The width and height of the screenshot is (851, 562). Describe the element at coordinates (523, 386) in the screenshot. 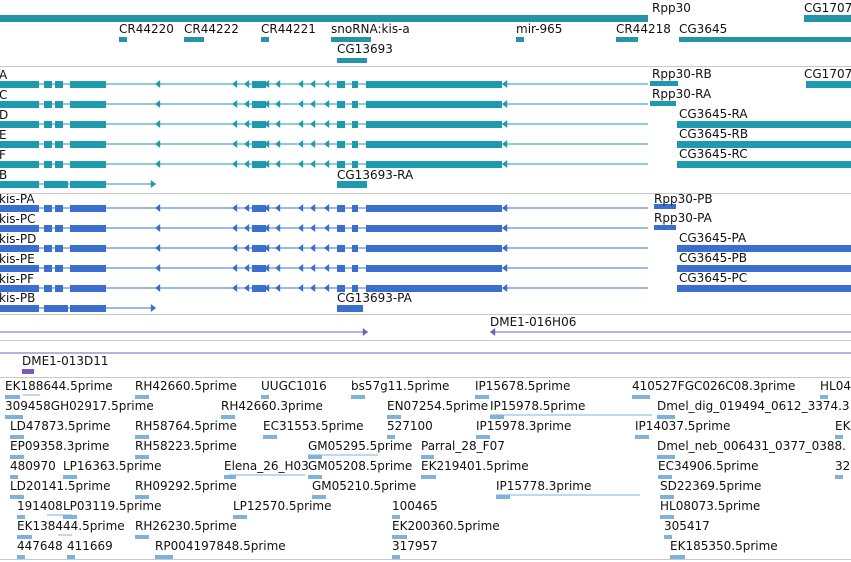

I see `est-label: IP15678.5prime` at that location.